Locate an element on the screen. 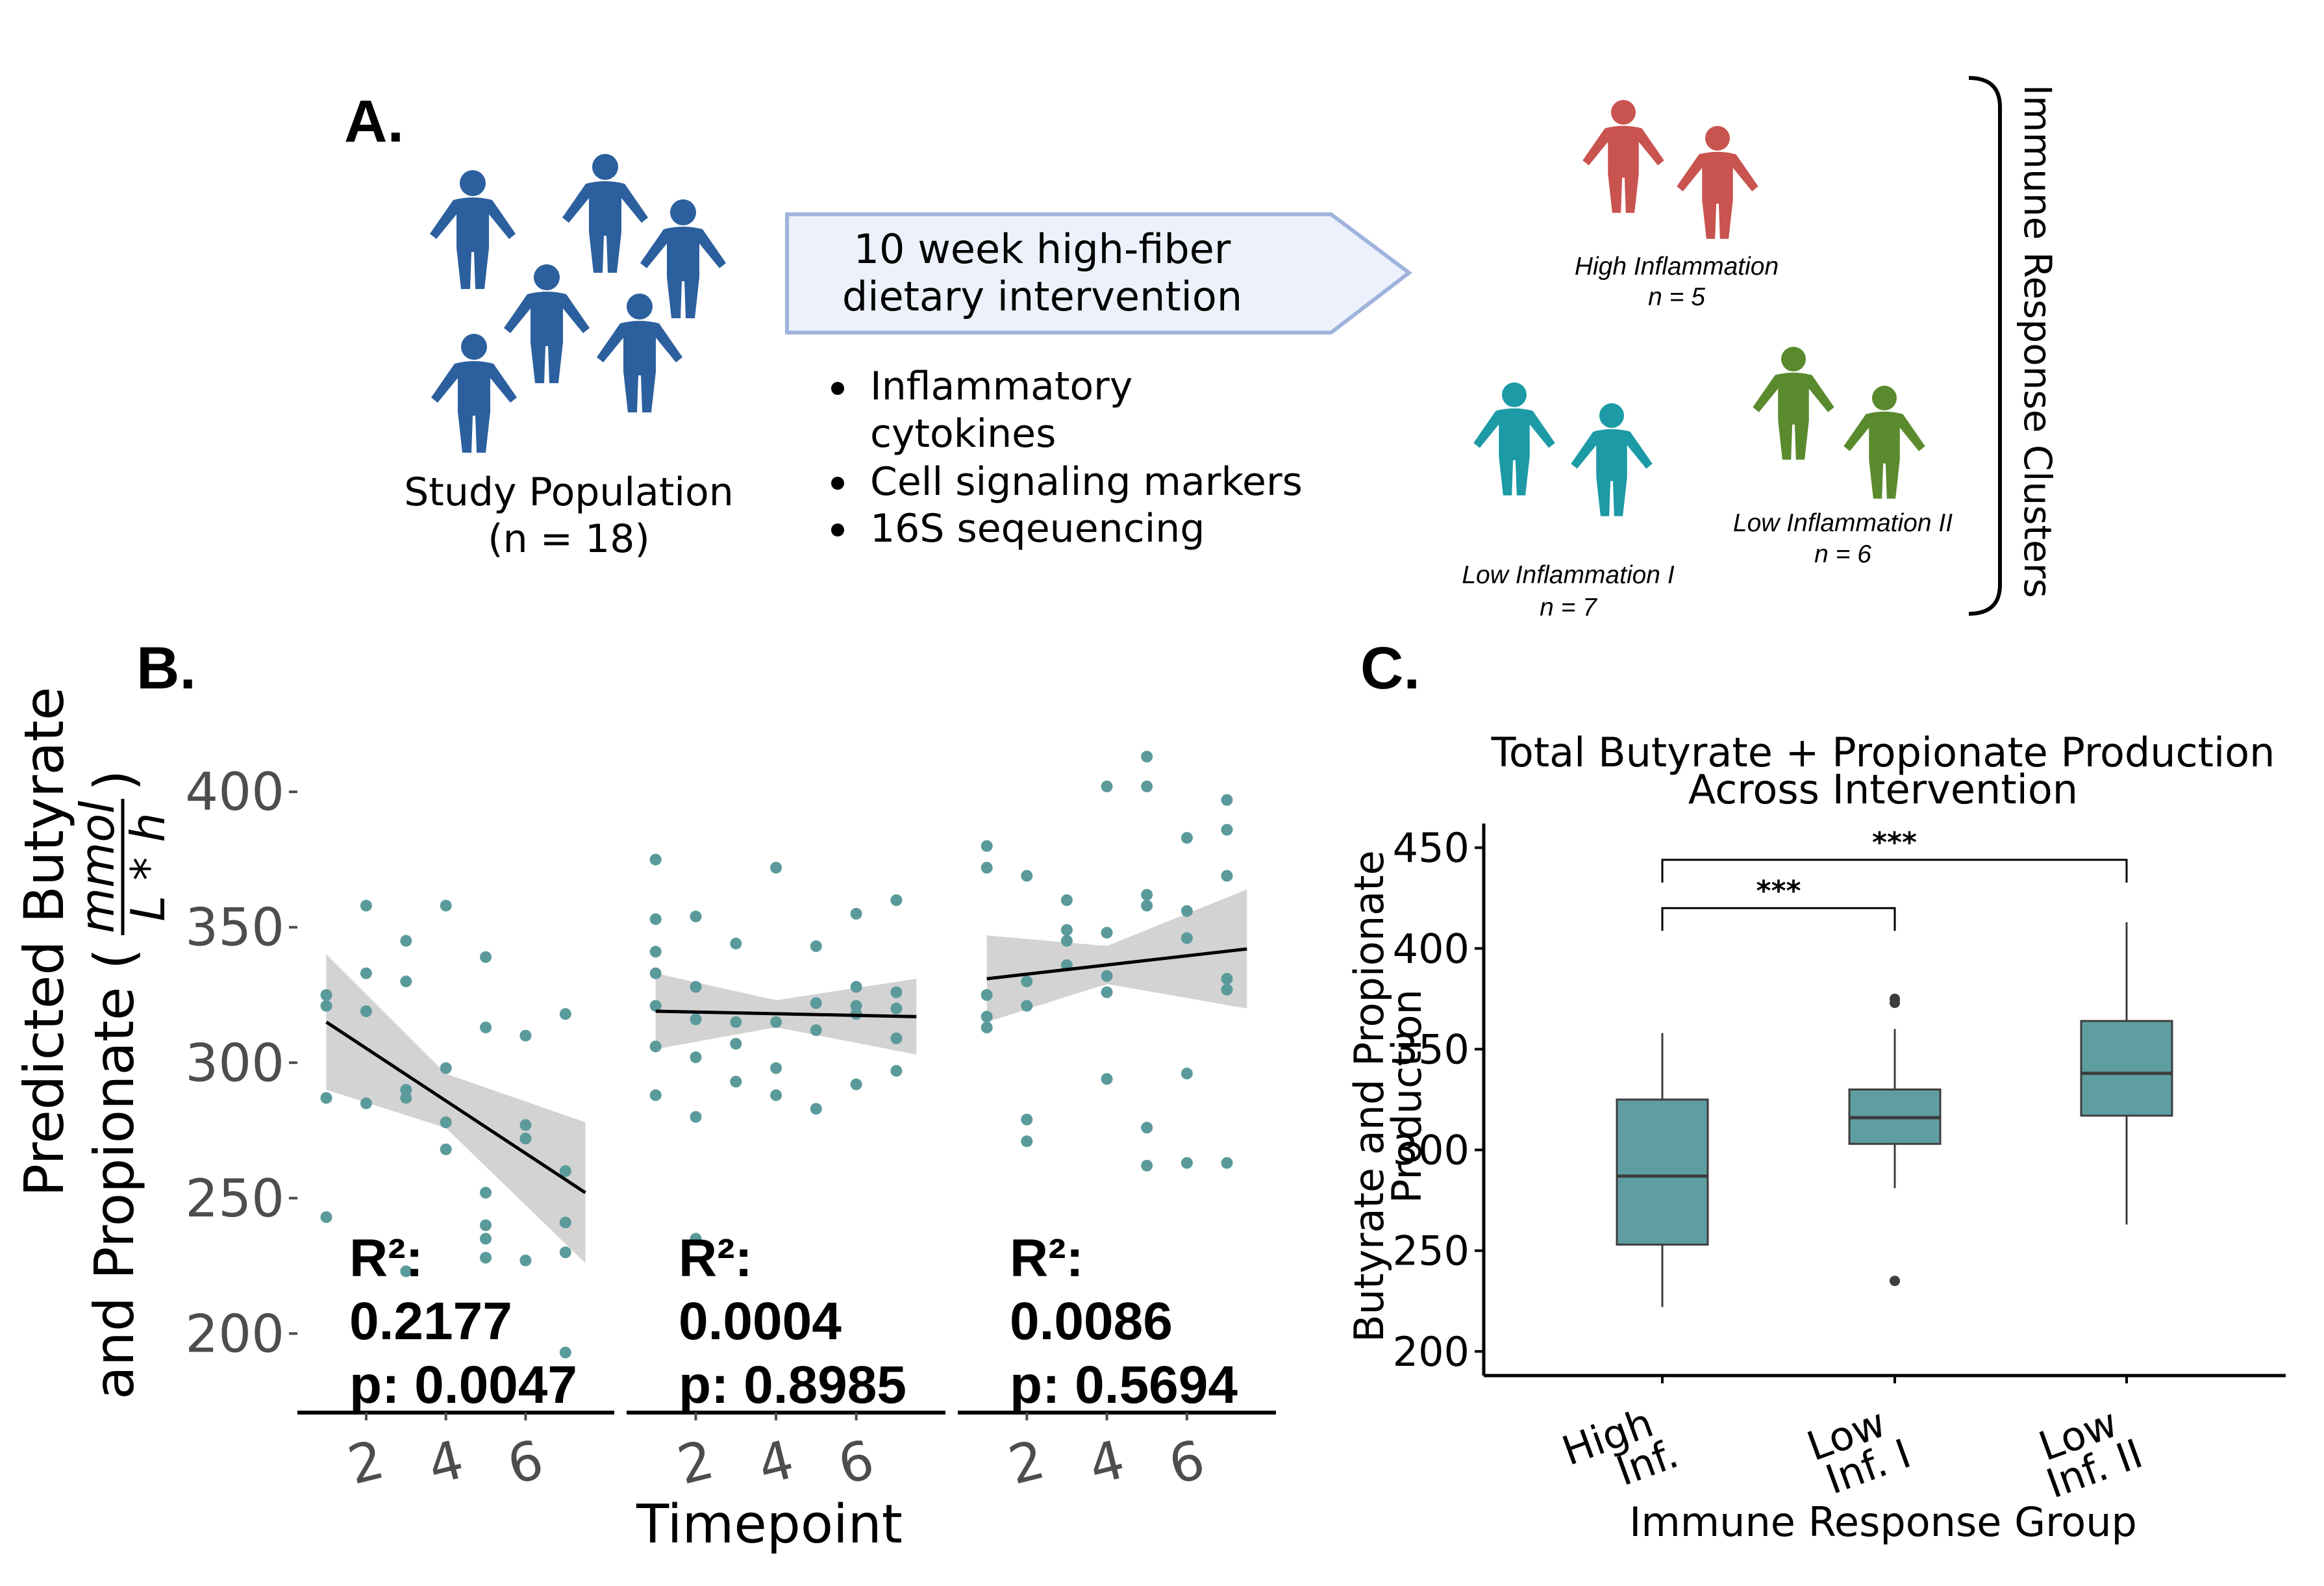 Image resolution: width=2324 pixels, height=1586 pixels. box-1: HighInf. is located at coordinates (1633, 1264).